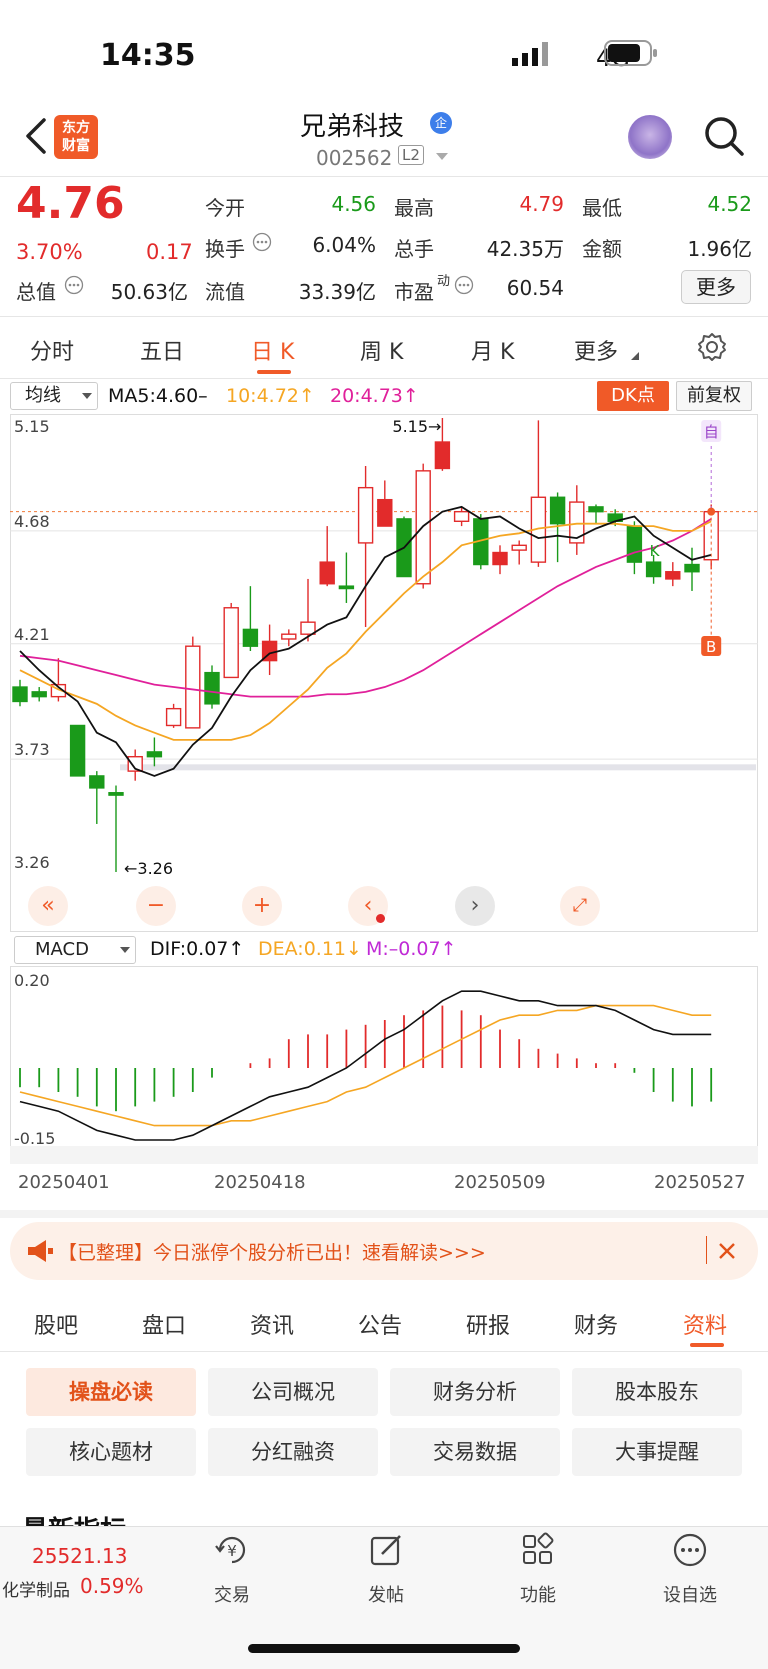 This screenshot has height=1669, width=768. I want to click on macd-chart: 0.20 -0.15, so click(384, 1065).